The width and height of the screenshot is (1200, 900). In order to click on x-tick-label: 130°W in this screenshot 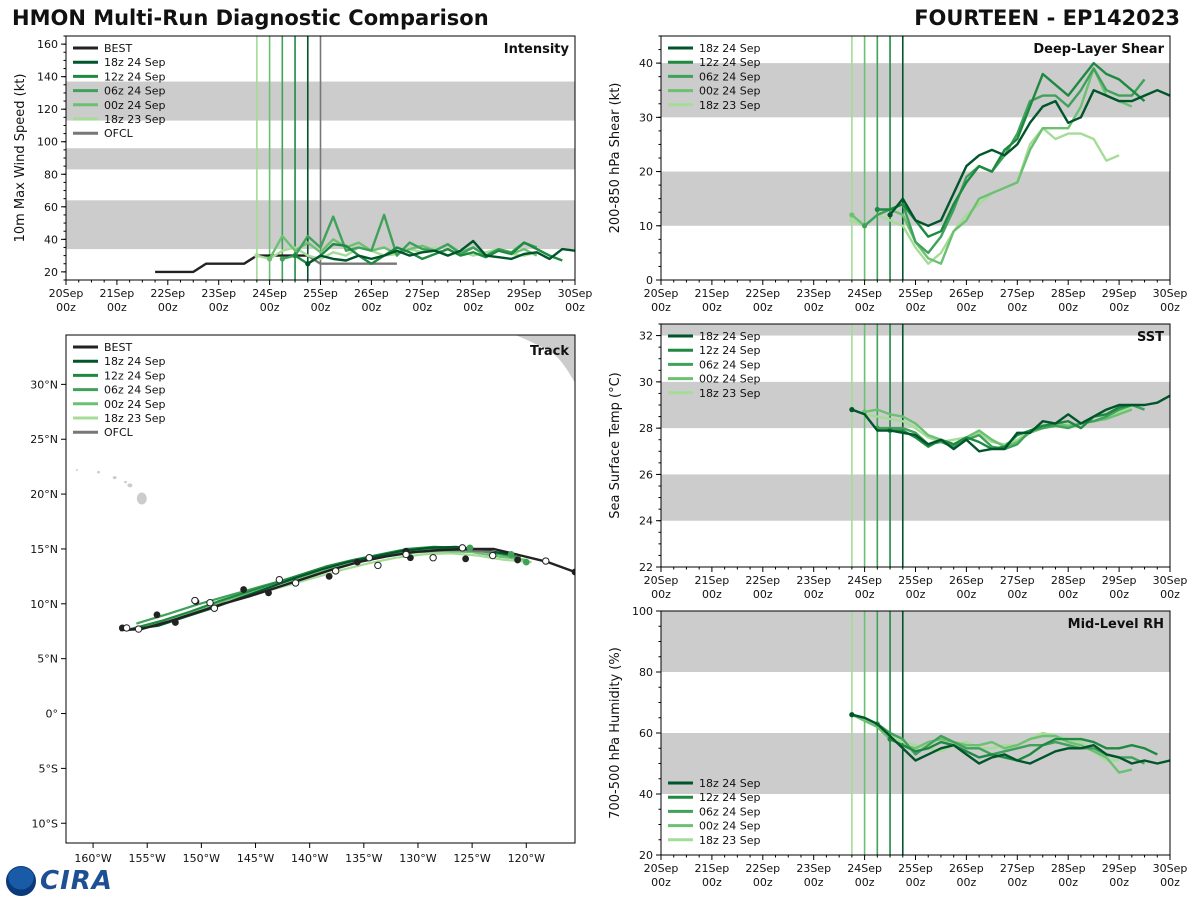, I will do `click(417, 858)`.